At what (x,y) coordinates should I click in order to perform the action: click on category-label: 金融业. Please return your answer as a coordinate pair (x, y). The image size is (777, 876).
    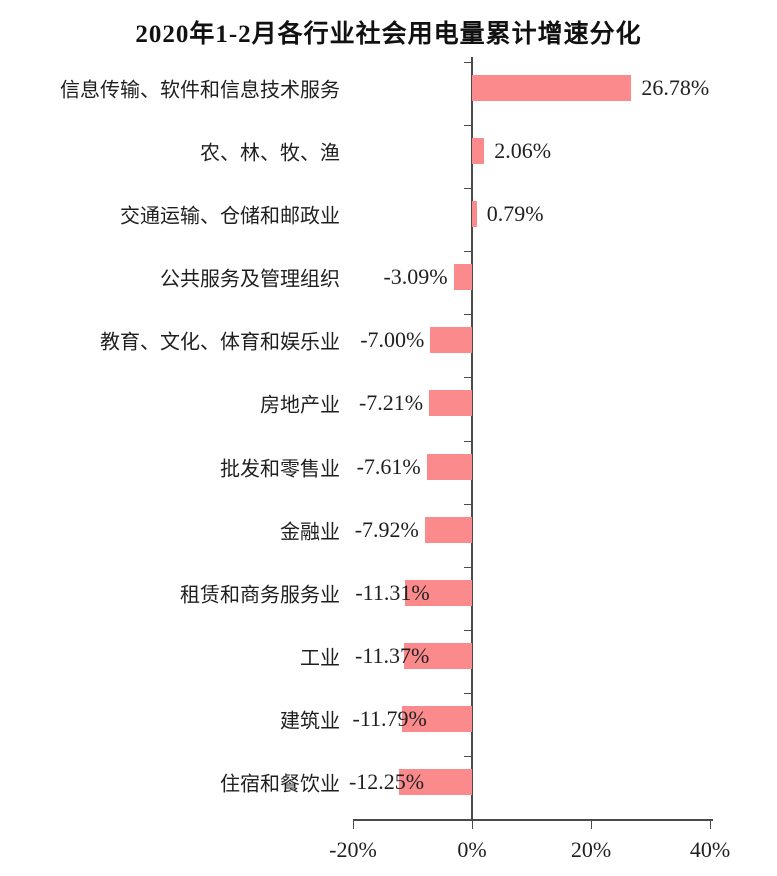
    Looking at the image, I should click on (310, 532).